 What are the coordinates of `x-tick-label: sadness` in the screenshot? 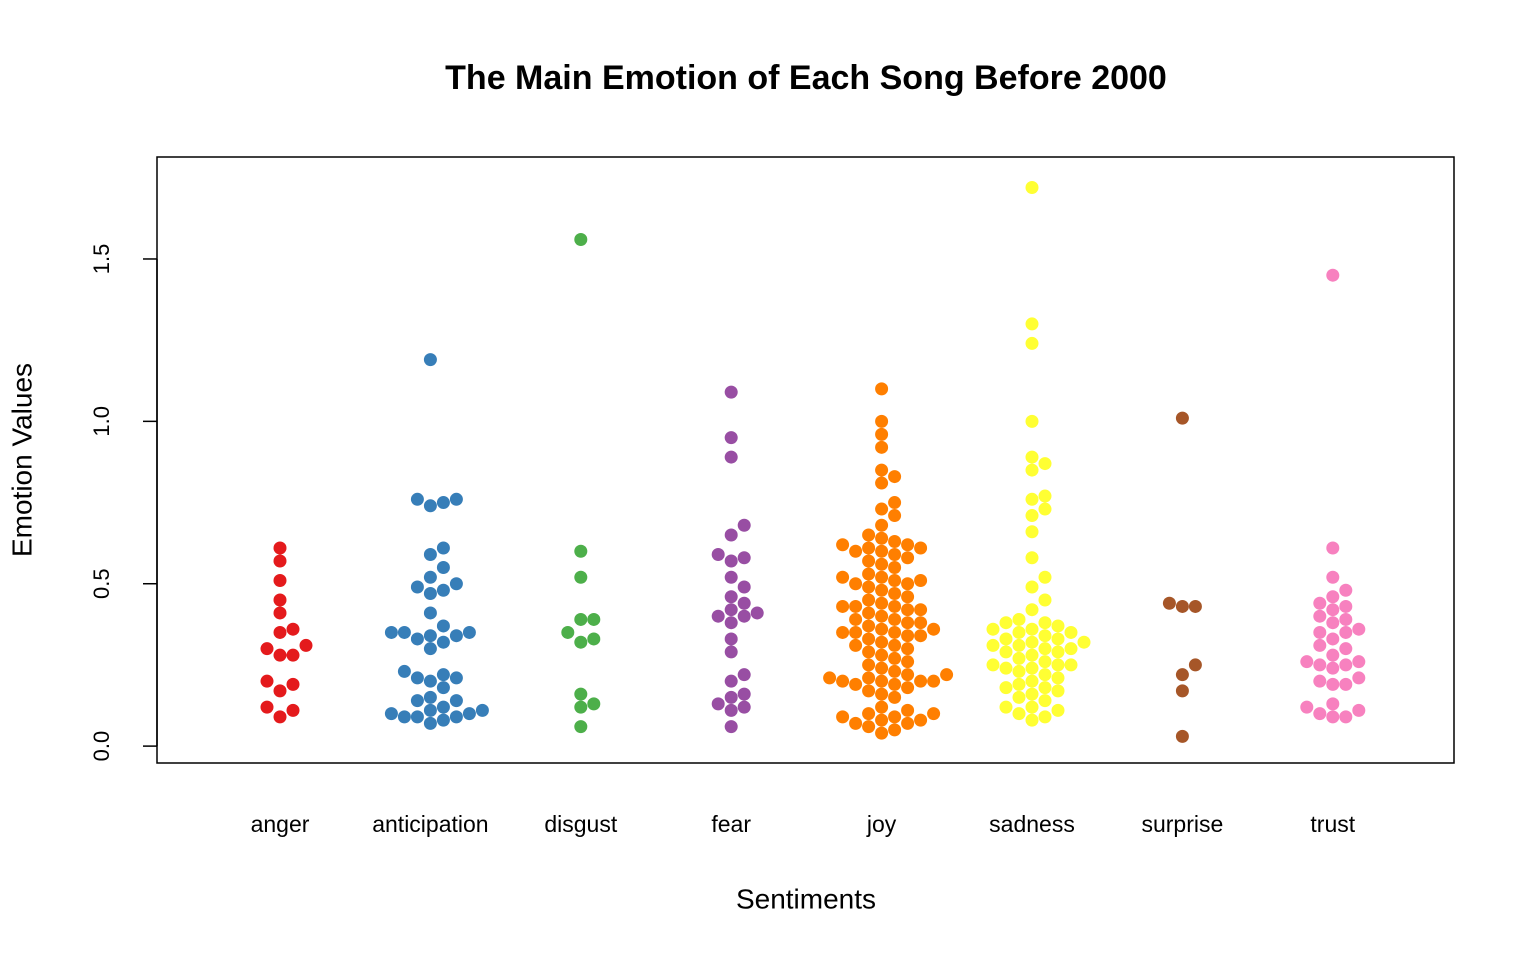 It's located at (1032, 824).